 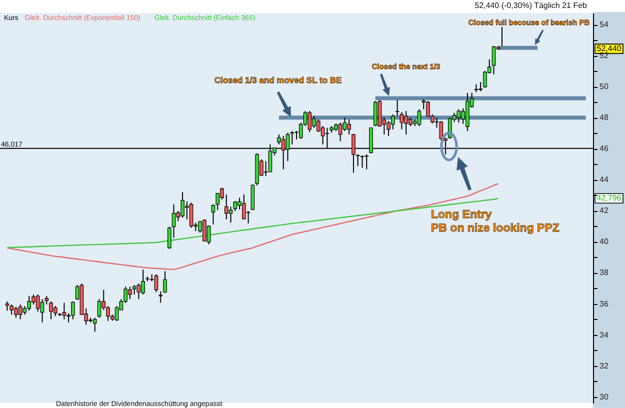 I want to click on y-tick-label: 30, so click(x=604, y=397).